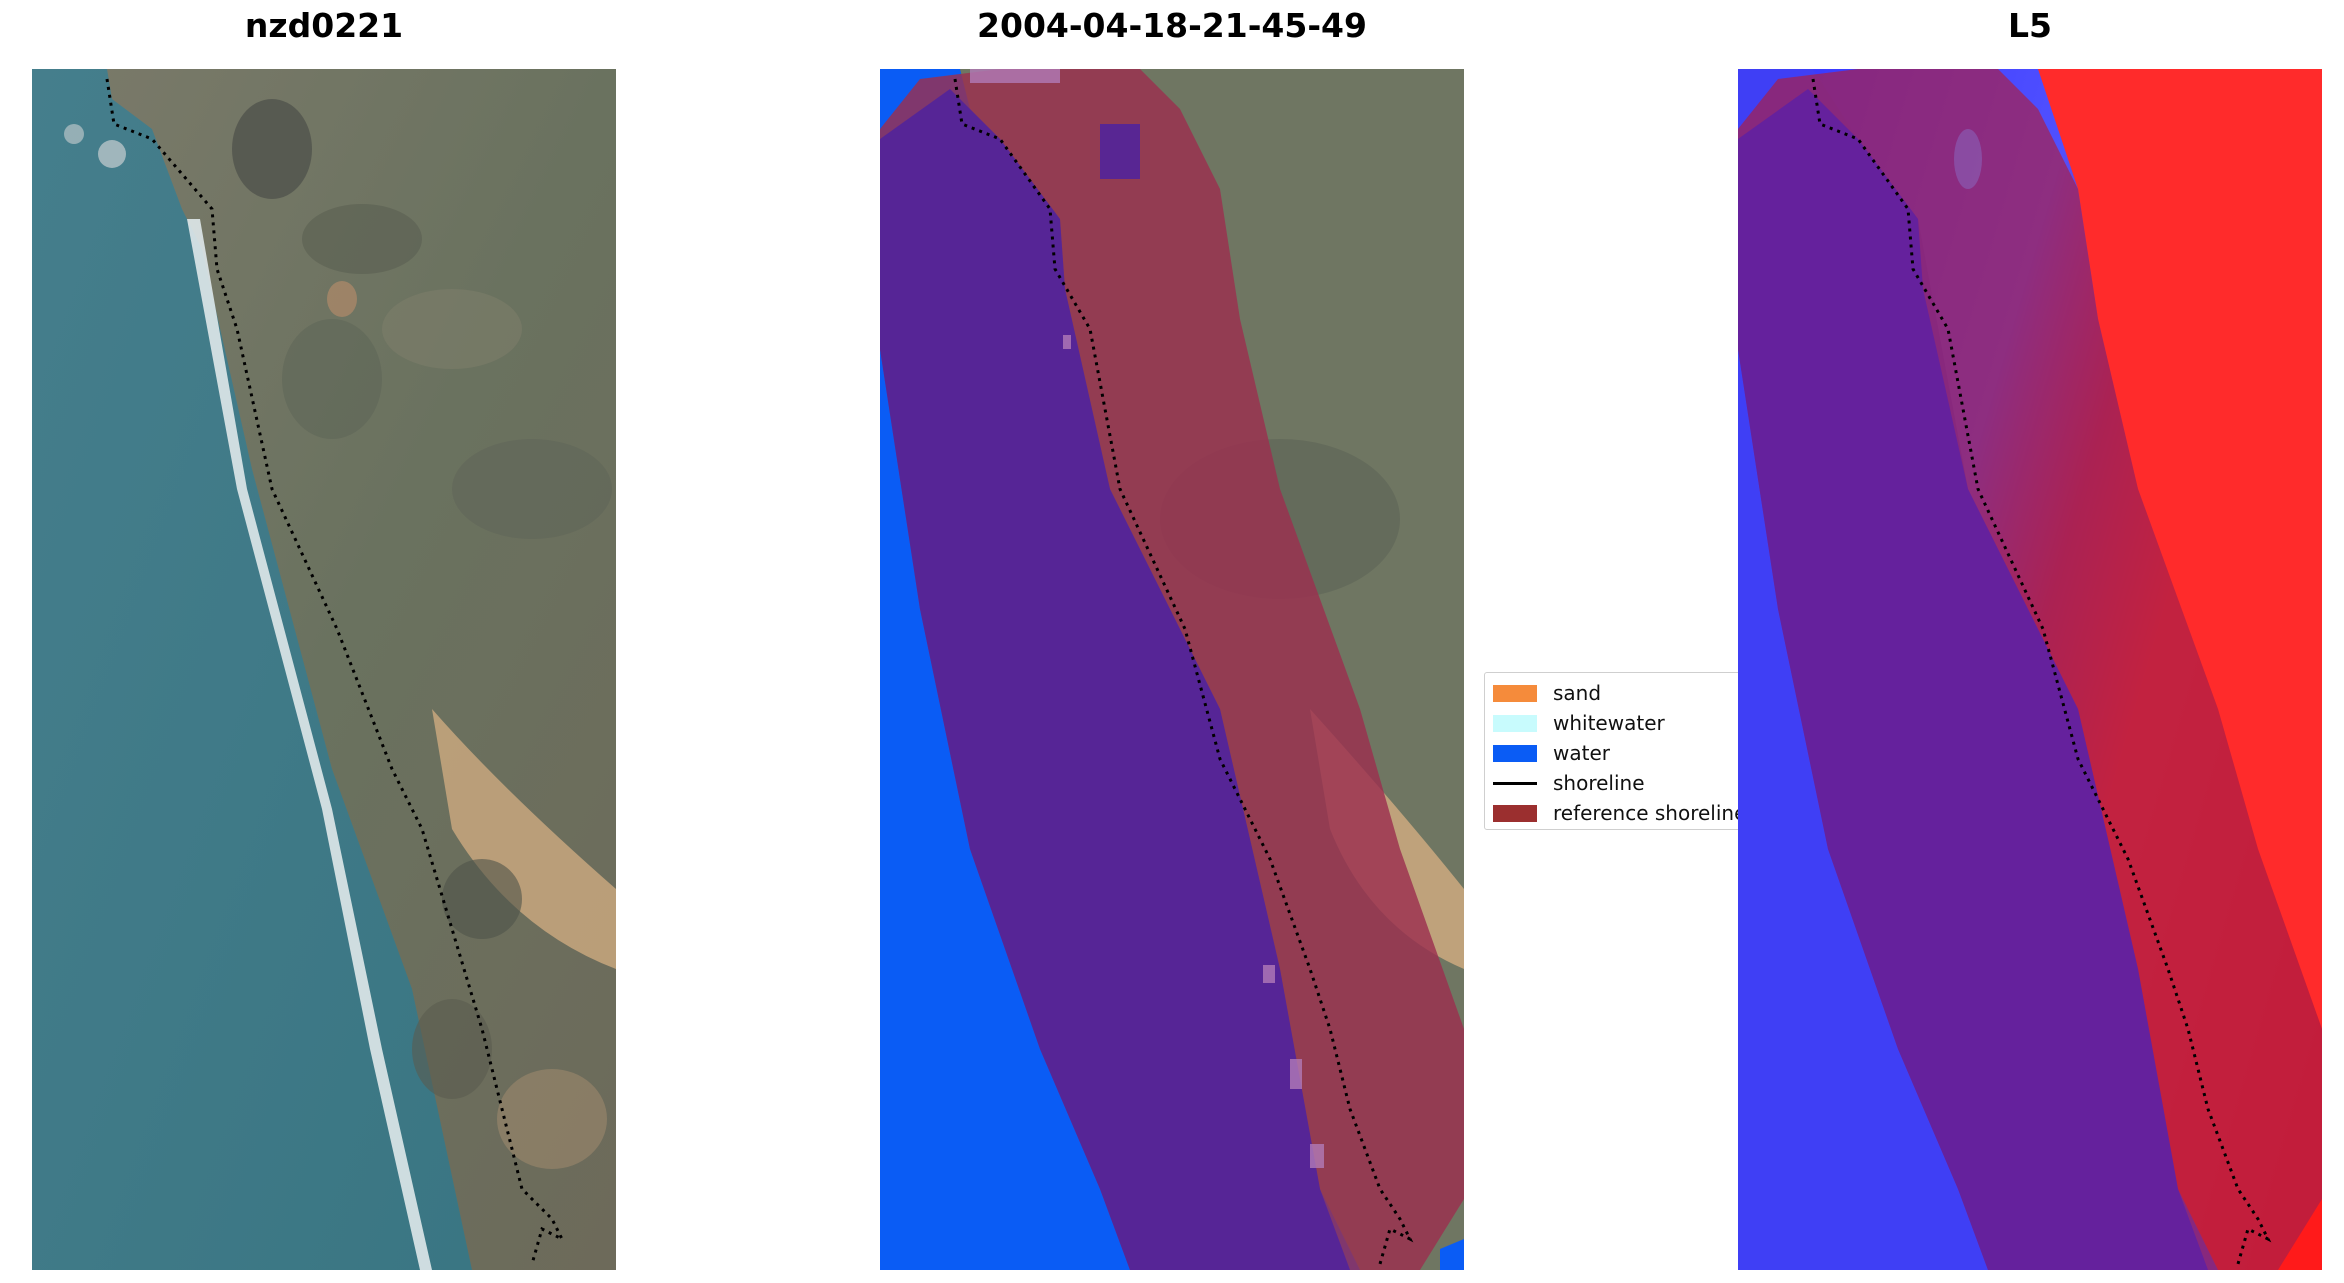 The width and height of the screenshot is (2344, 1283). Describe the element at coordinates (1551, 753) in the screenshot. I see `legend-item-water: water` at that location.